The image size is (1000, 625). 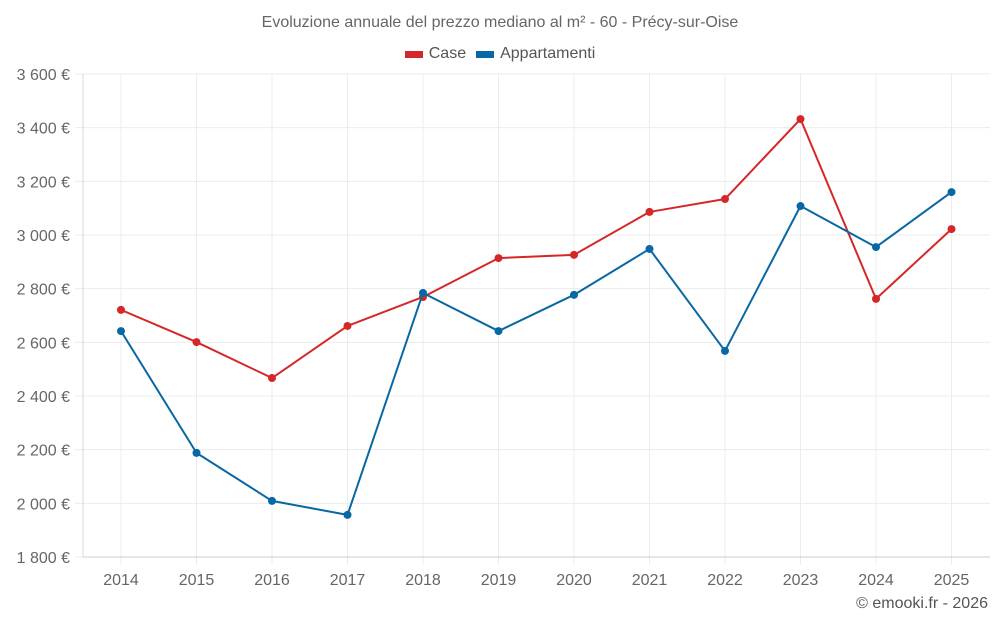 What do you see at coordinates (447, 53) in the screenshot?
I see `legend-label-case: Case` at bounding box center [447, 53].